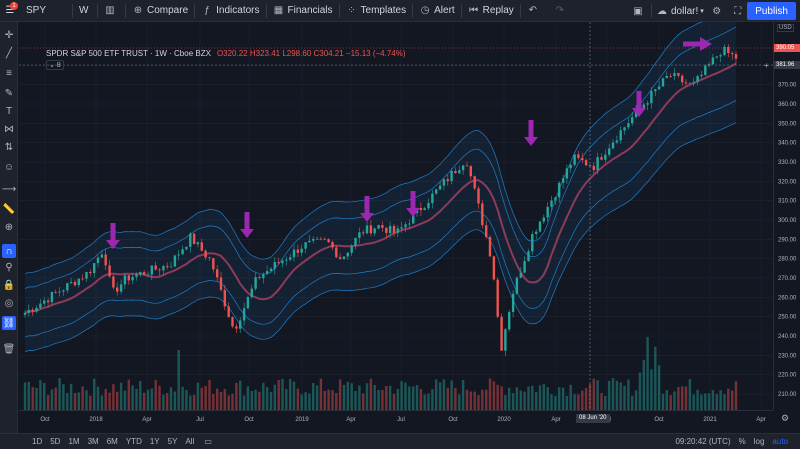  I want to click on down-arrow, so click(367, 209).